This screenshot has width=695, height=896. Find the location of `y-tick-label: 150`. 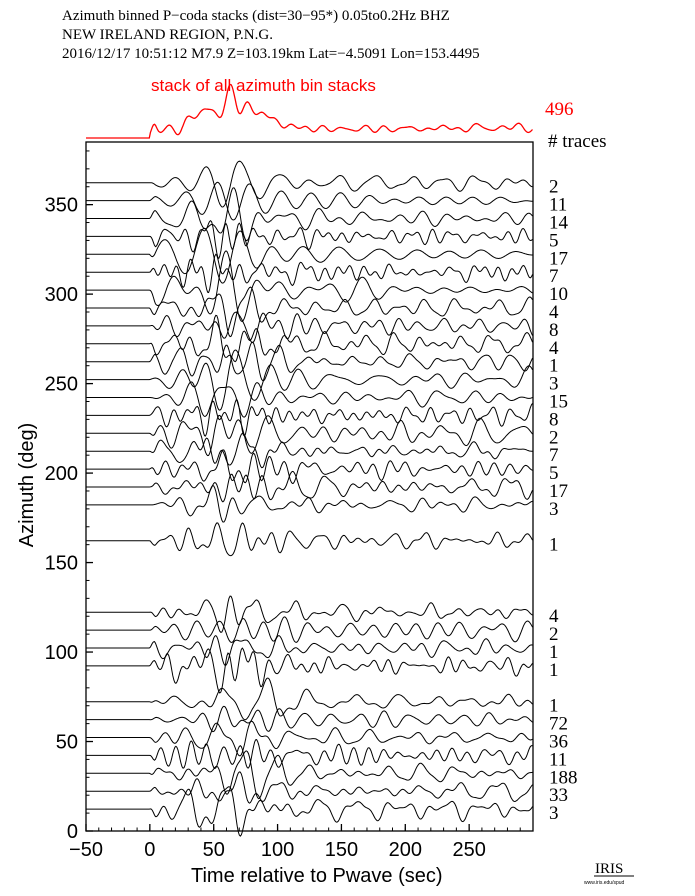

y-tick-label: 150 is located at coordinates (61, 564).